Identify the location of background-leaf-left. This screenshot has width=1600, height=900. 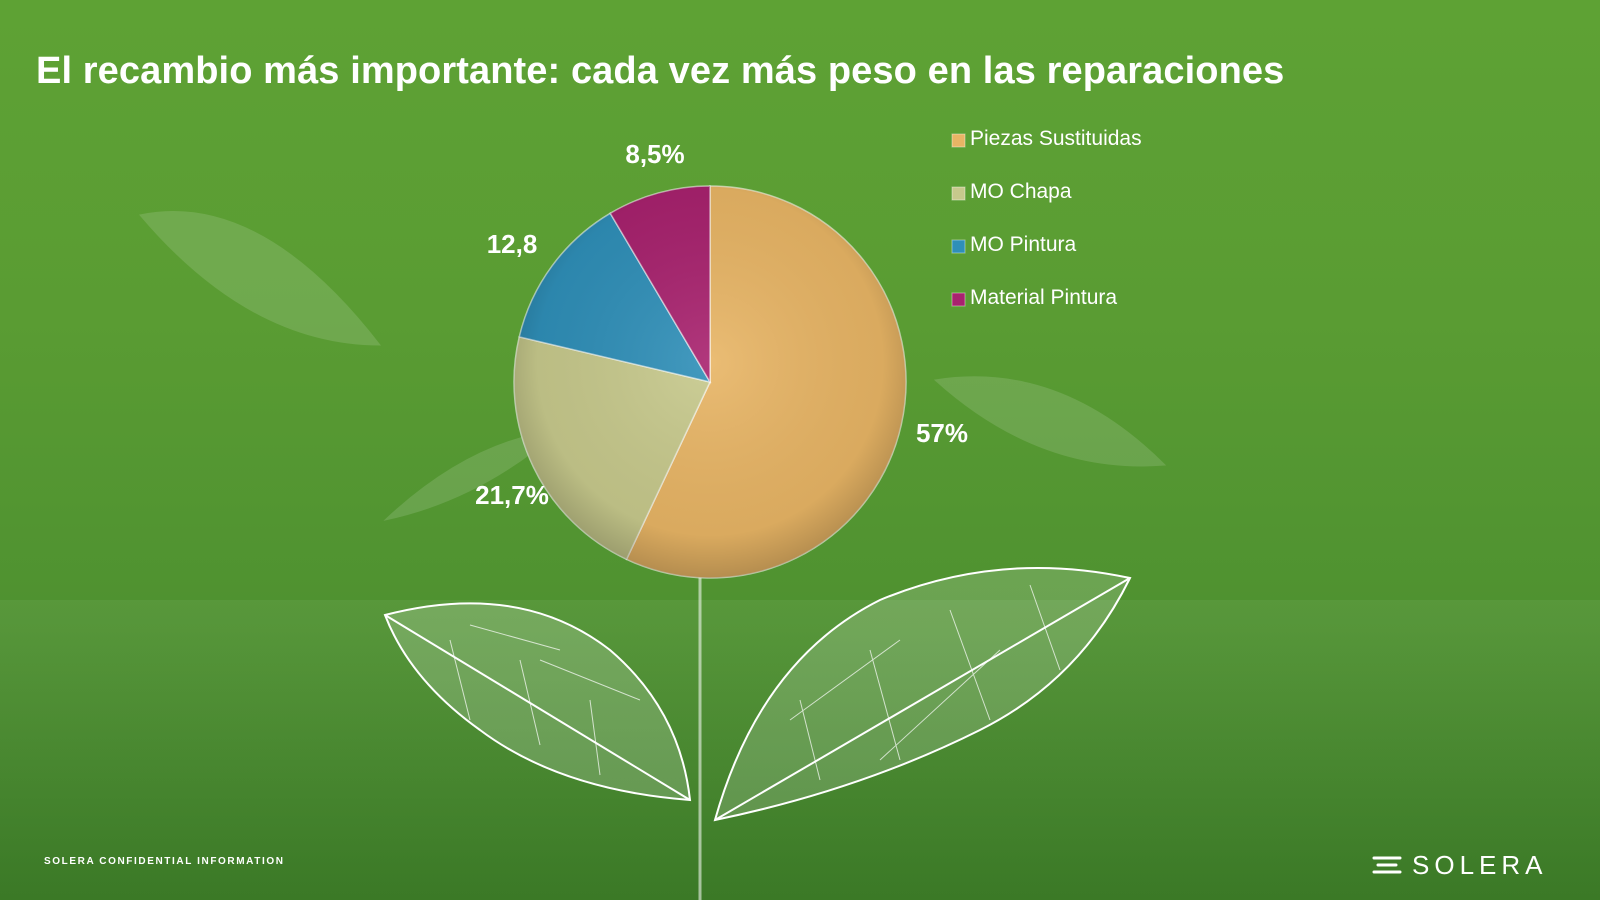
(260, 278).